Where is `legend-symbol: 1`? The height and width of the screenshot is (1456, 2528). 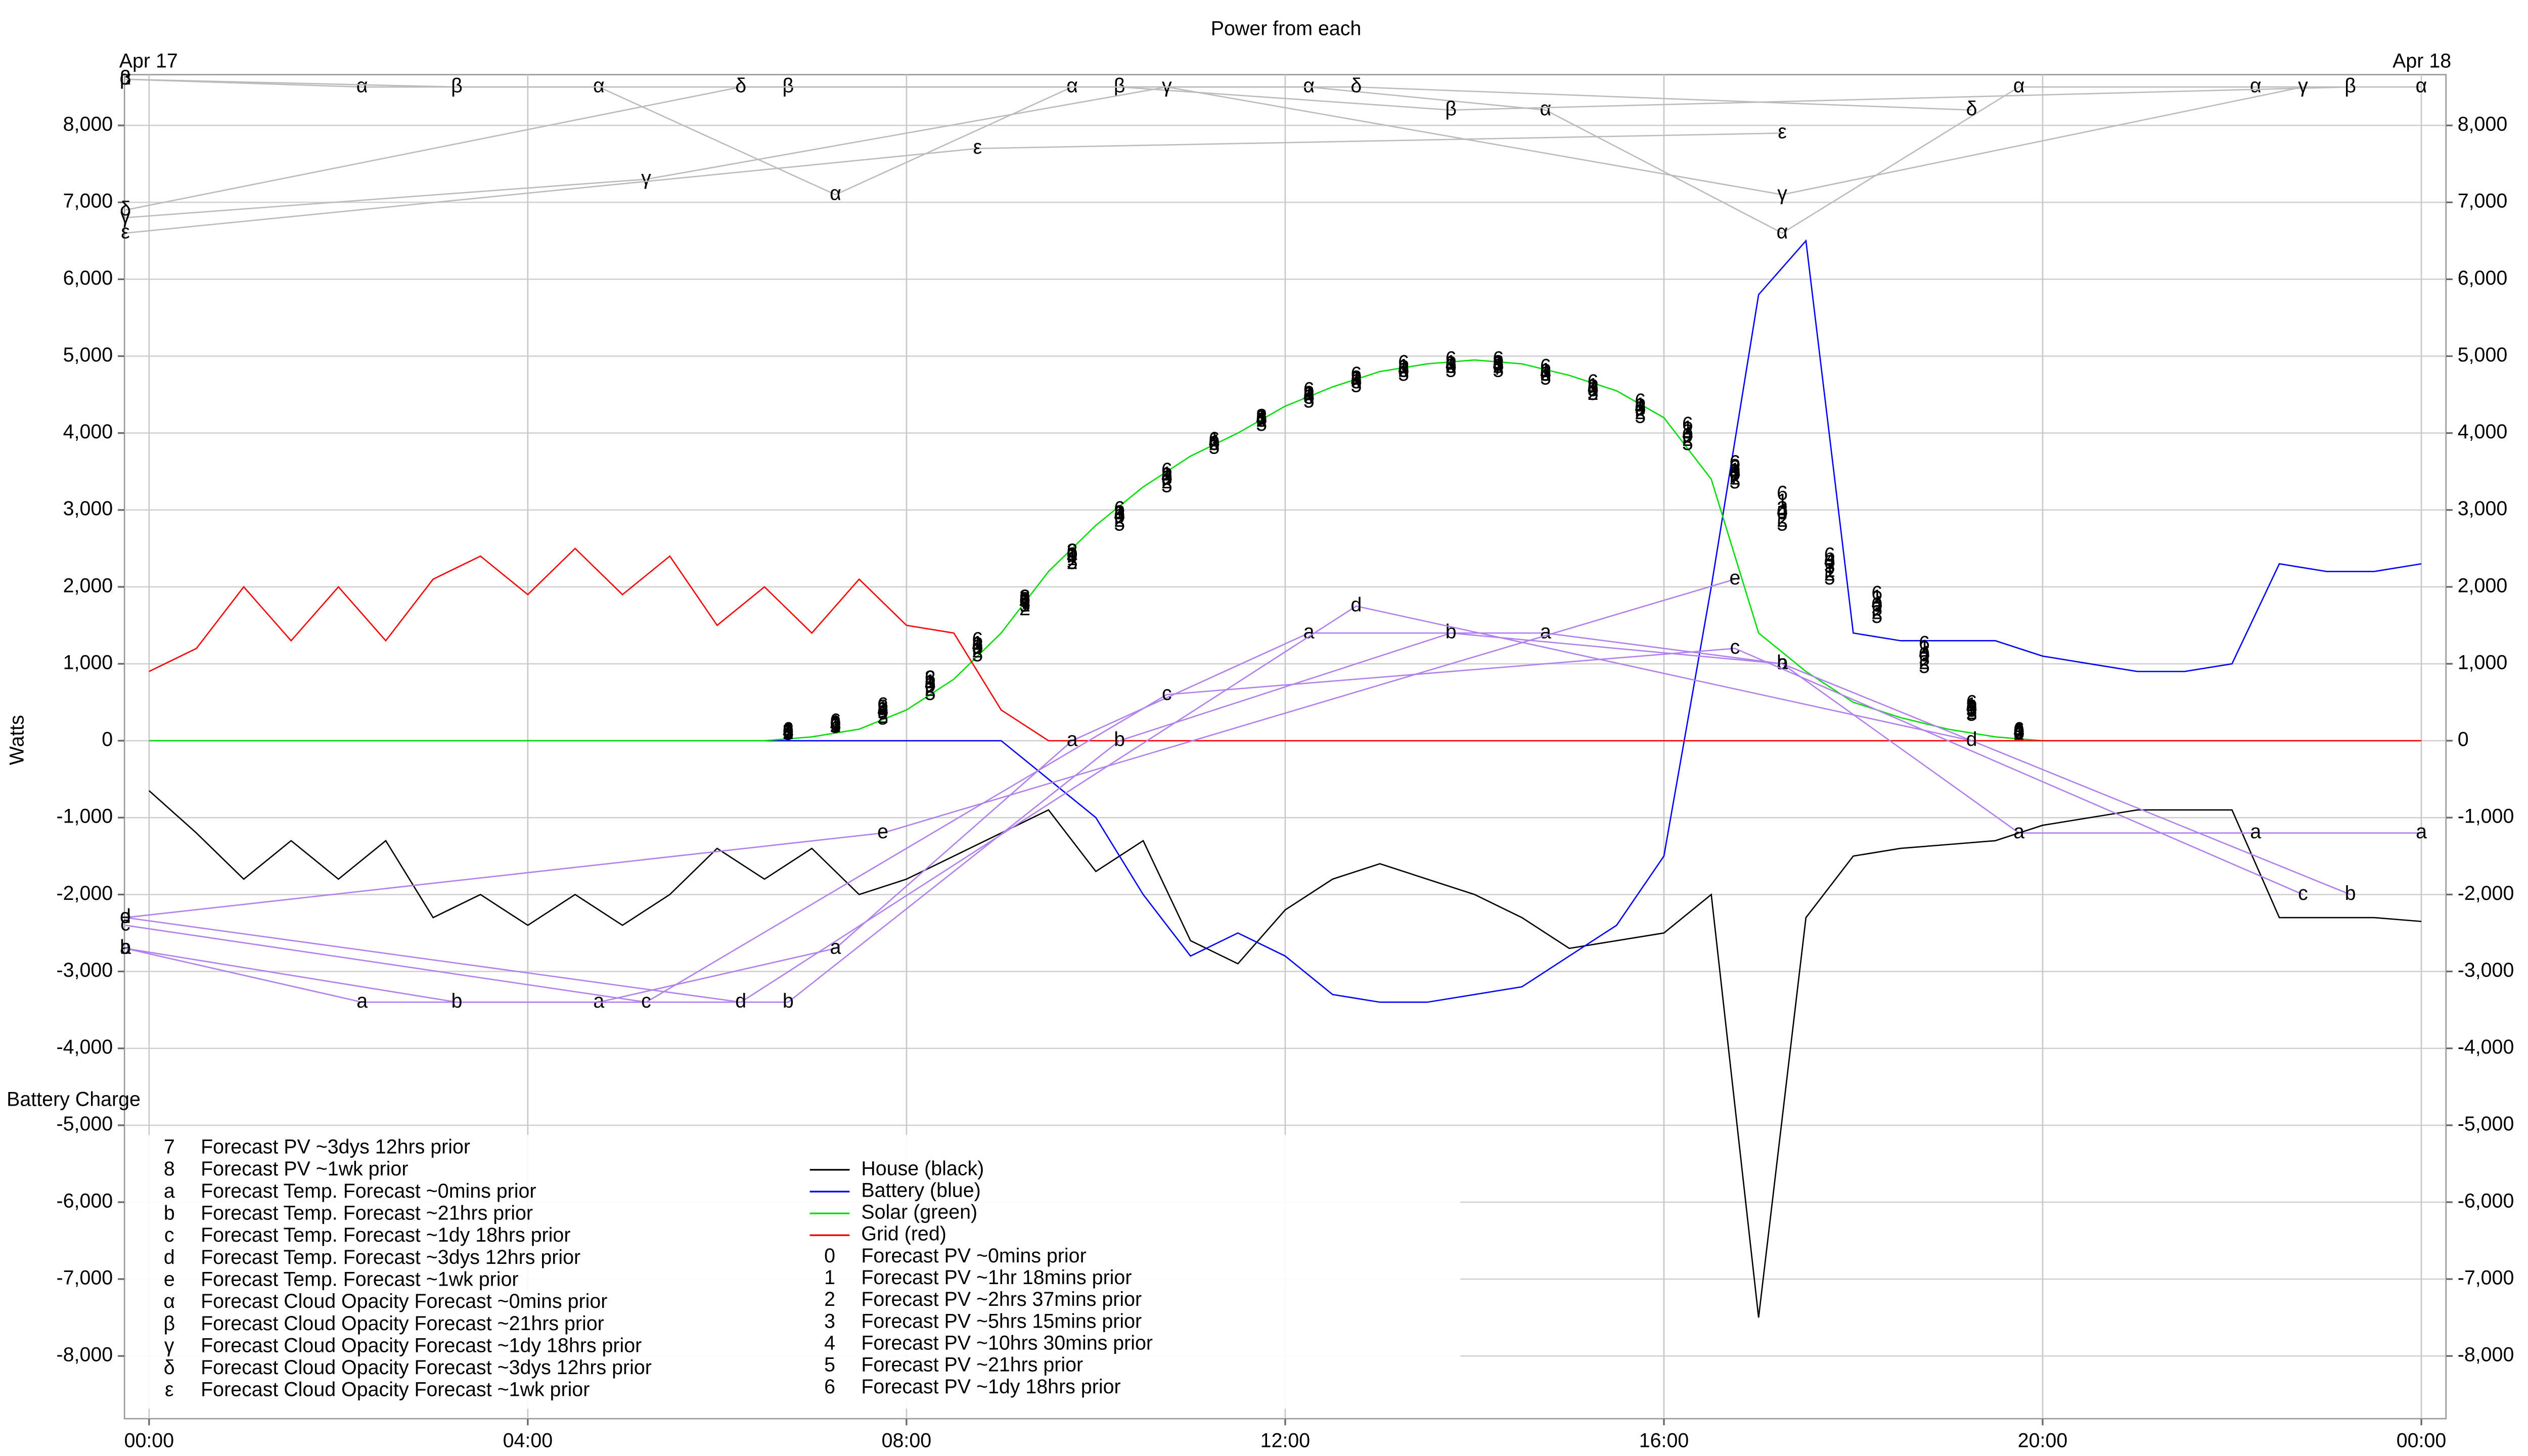 legend-symbol: 1 is located at coordinates (830, 1277).